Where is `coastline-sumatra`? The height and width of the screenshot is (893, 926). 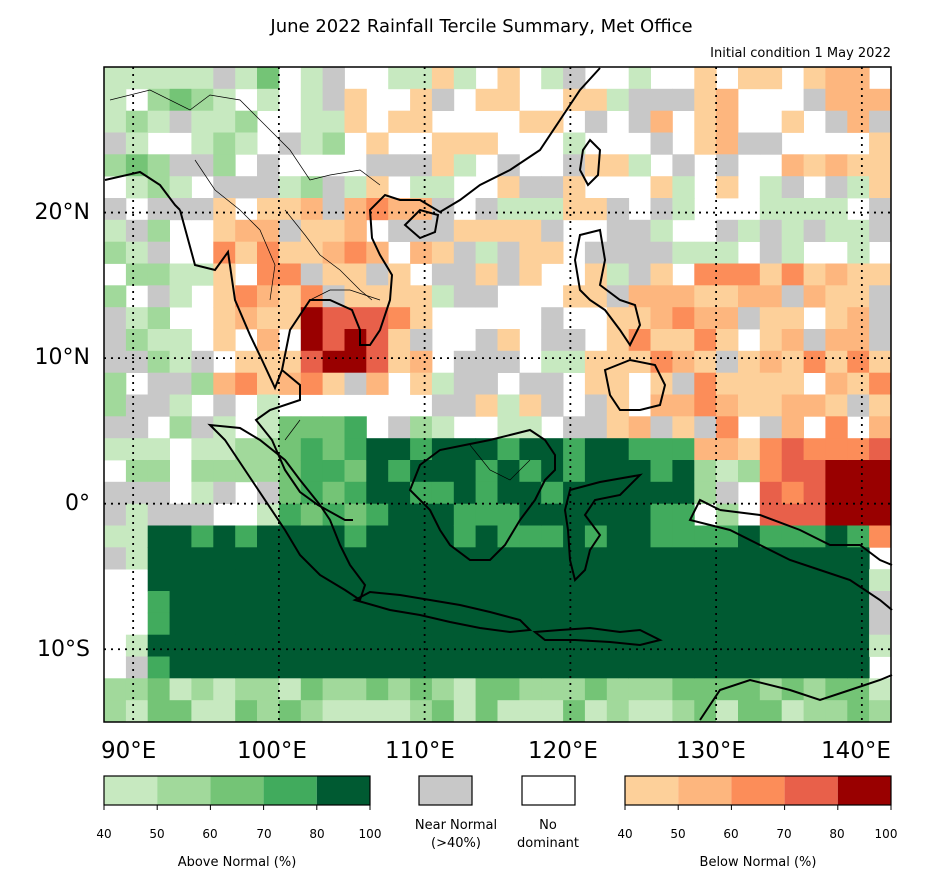 coastline-sumatra is located at coordinates (287, 512).